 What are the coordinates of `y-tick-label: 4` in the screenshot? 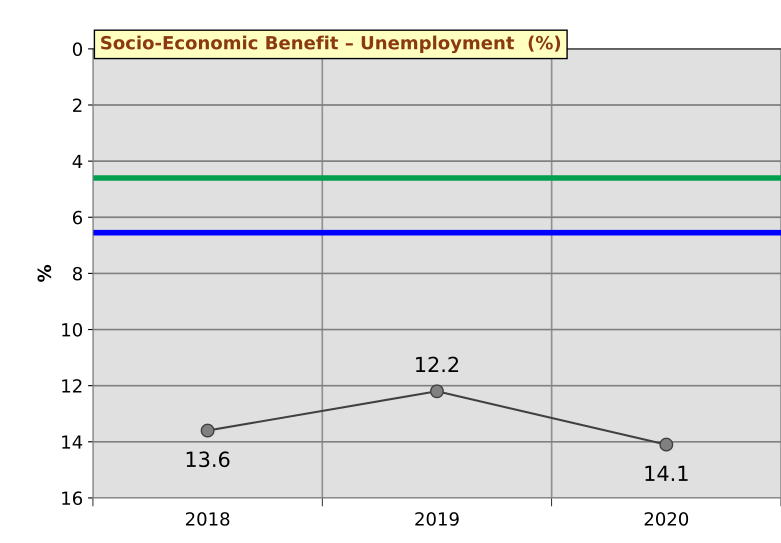 It's located at (77, 161).